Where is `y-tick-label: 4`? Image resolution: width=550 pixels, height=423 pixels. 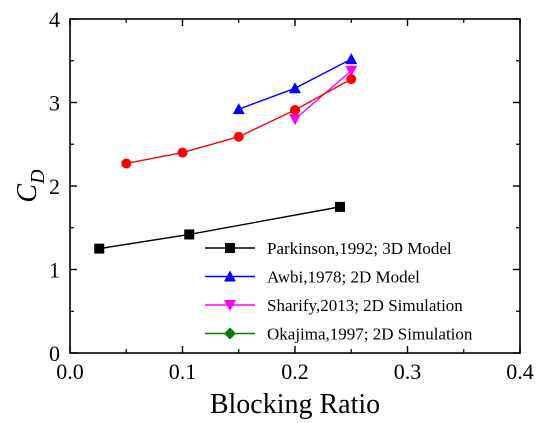 y-tick-label: 4 is located at coordinates (54, 19).